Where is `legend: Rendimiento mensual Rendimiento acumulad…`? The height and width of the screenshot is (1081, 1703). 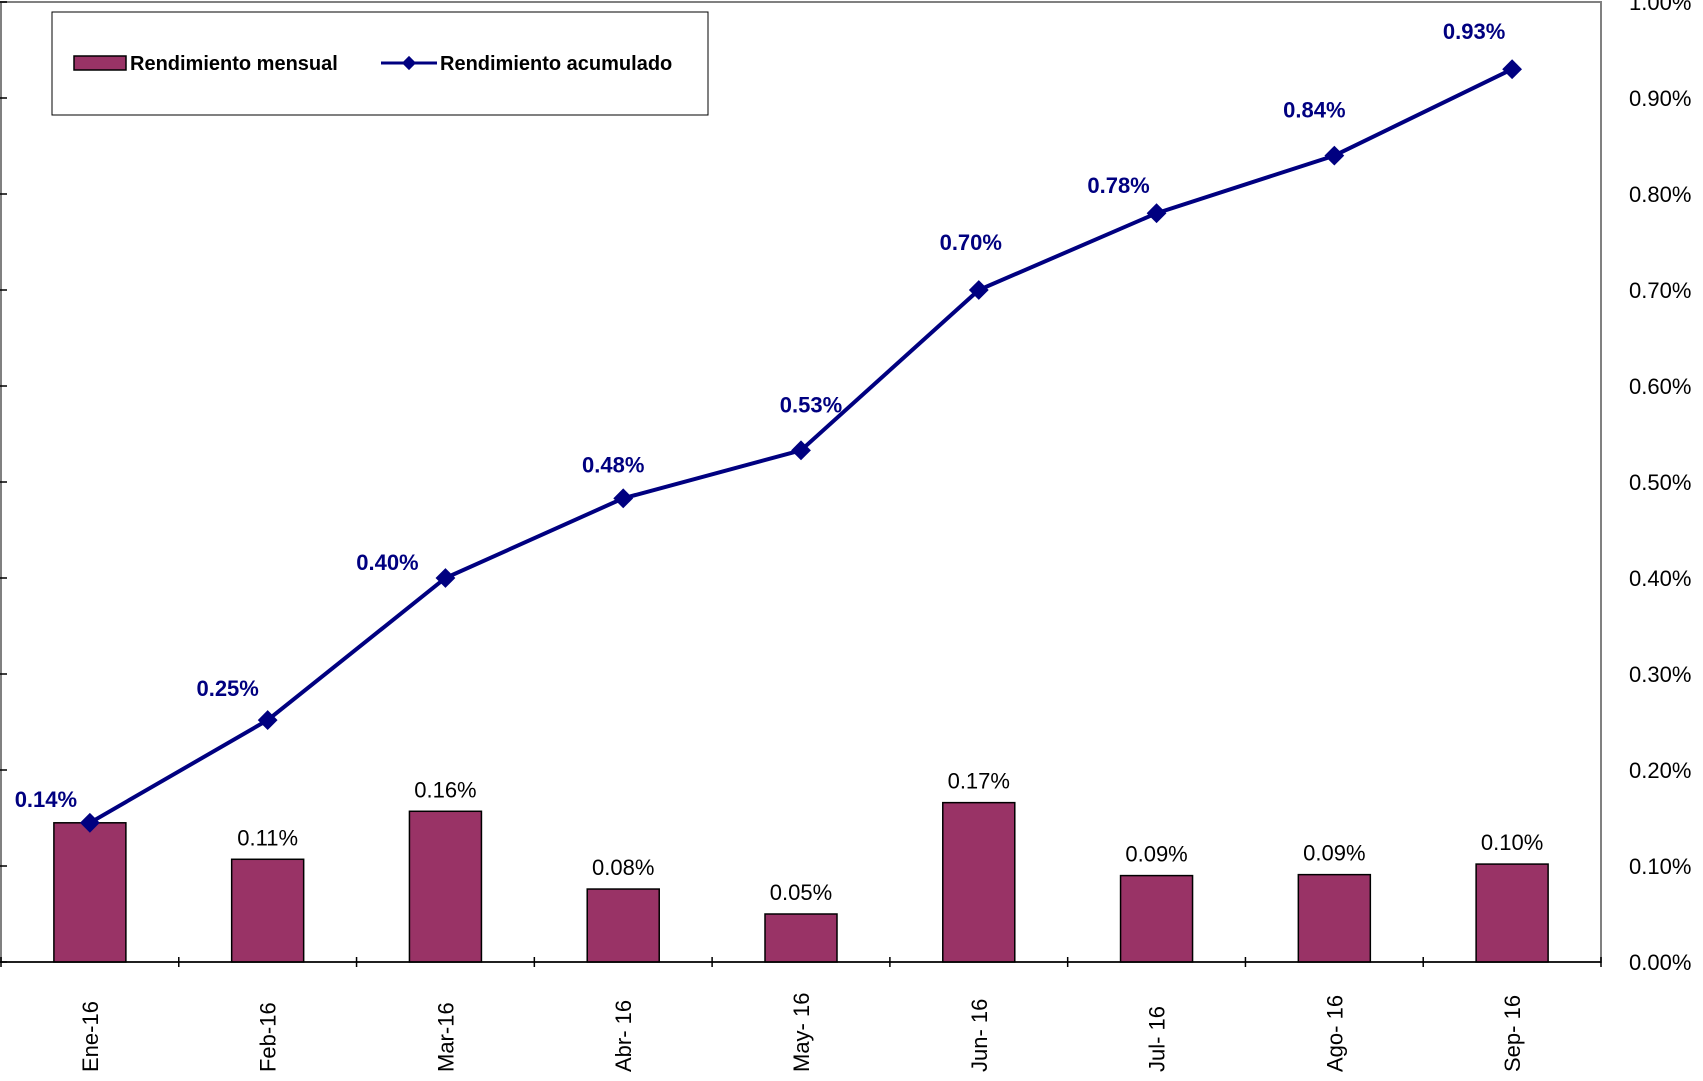 legend: Rendimiento mensual Rendimiento acumulad… is located at coordinates (380, 63).